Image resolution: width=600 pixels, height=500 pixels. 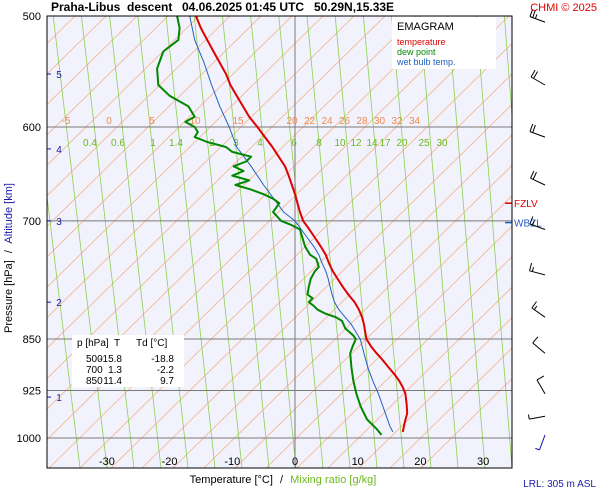 I want to click on table-cell: 11.4, so click(x=112, y=381).